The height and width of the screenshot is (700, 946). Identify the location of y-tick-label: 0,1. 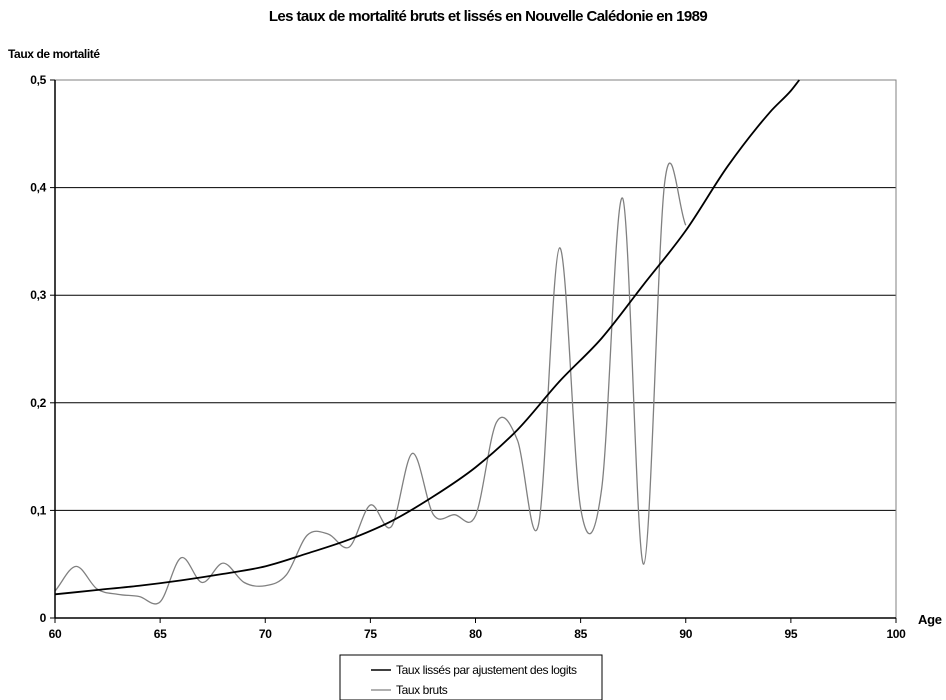
(38, 510).